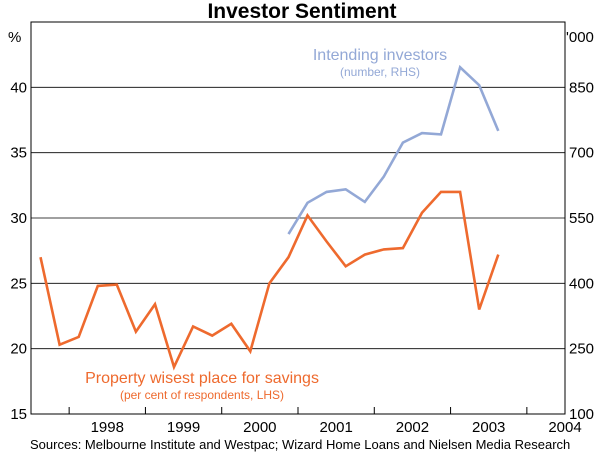  Describe the element at coordinates (581, 153) in the screenshot. I see `right-tick-label: 700` at that location.